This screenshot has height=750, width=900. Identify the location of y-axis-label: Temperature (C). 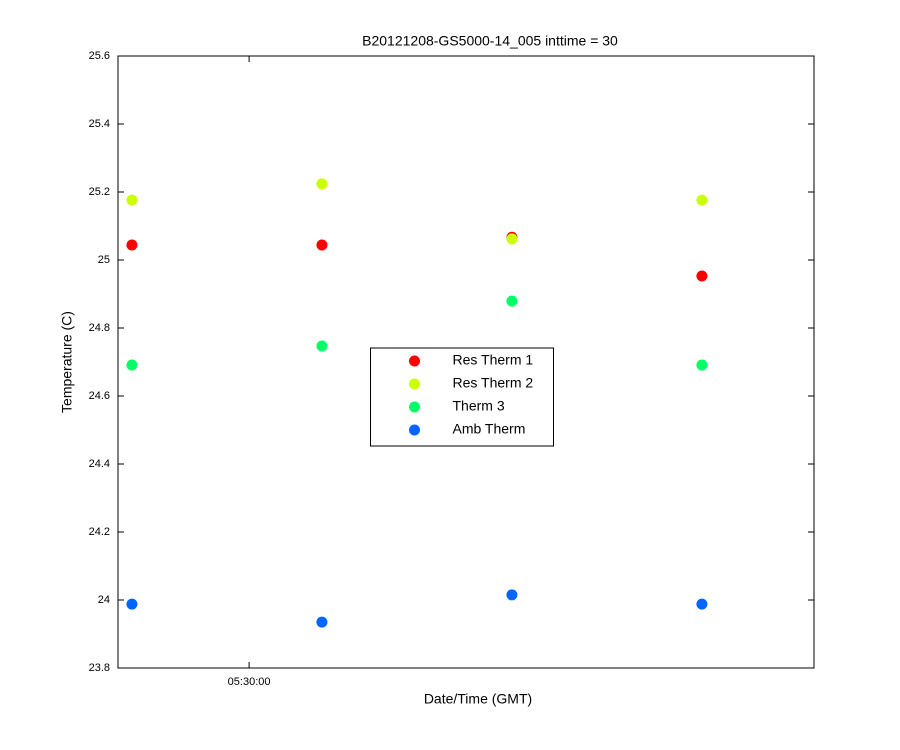
(67, 362).